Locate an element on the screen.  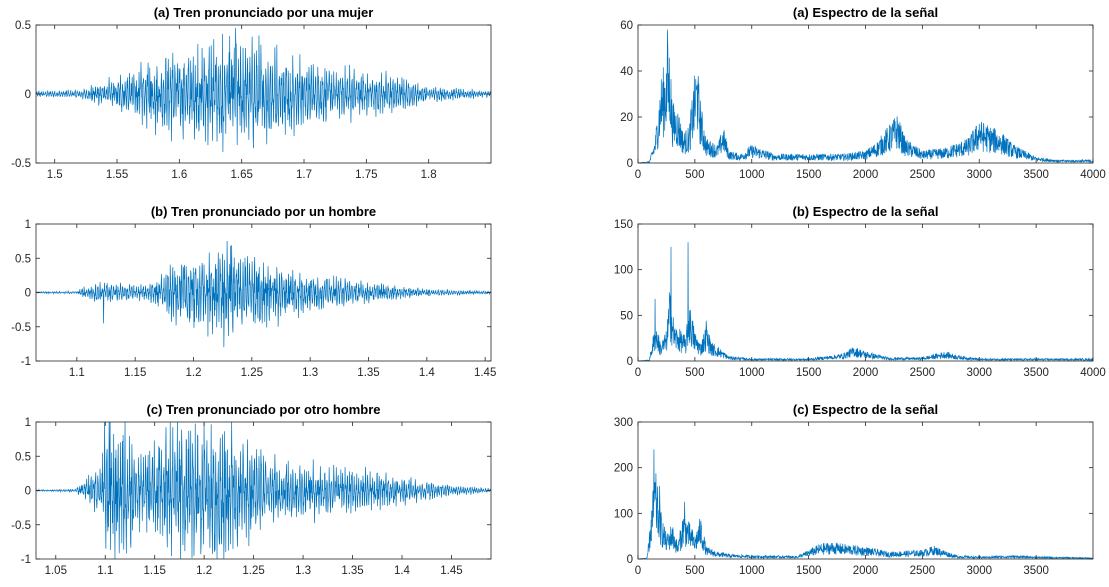
spec-a-ytick-label: 0 is located at coordinates (630, 164).